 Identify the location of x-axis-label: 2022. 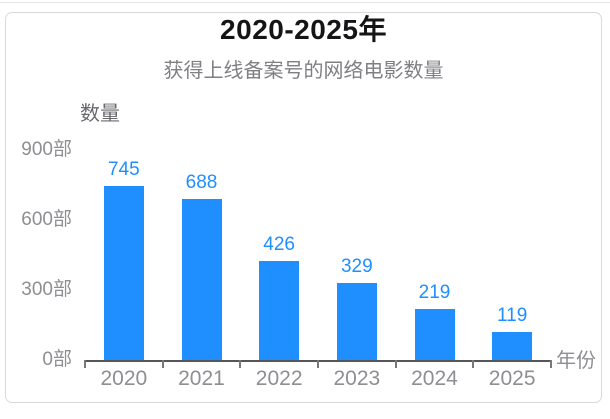
(279, 378).